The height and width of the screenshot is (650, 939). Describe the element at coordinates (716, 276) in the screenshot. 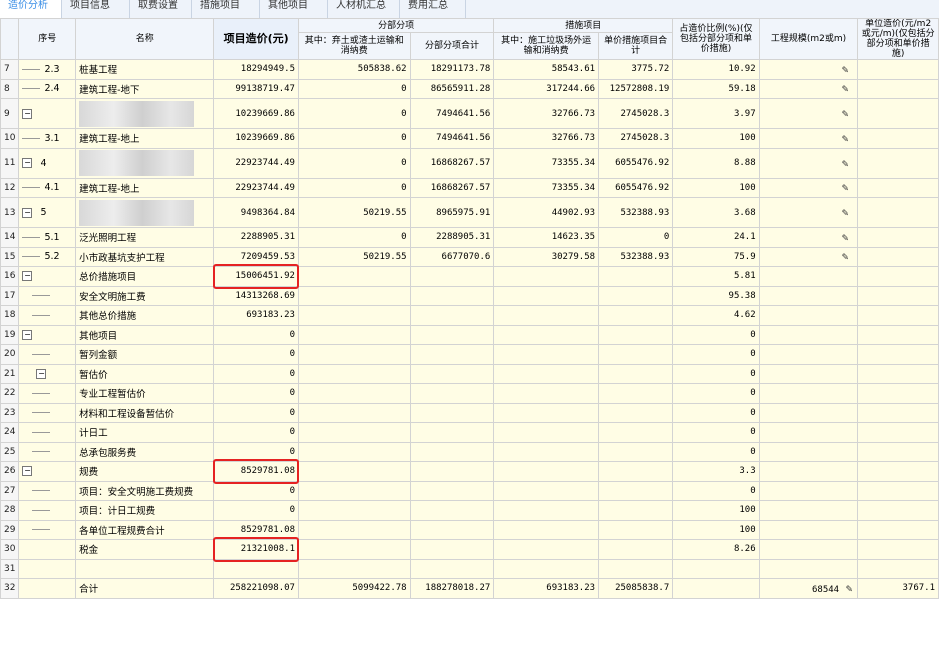

I see `ratio-cell: 5.81` at that location.